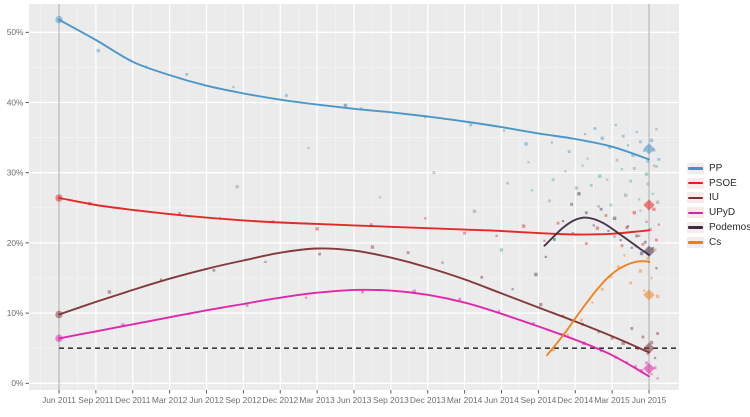 This screenshot has width=750, height=417. What do you see at coordinates (718, 227) in the screenshot?
I see `legend-item-podemos: Podemos` at bounding box center [718, 227].